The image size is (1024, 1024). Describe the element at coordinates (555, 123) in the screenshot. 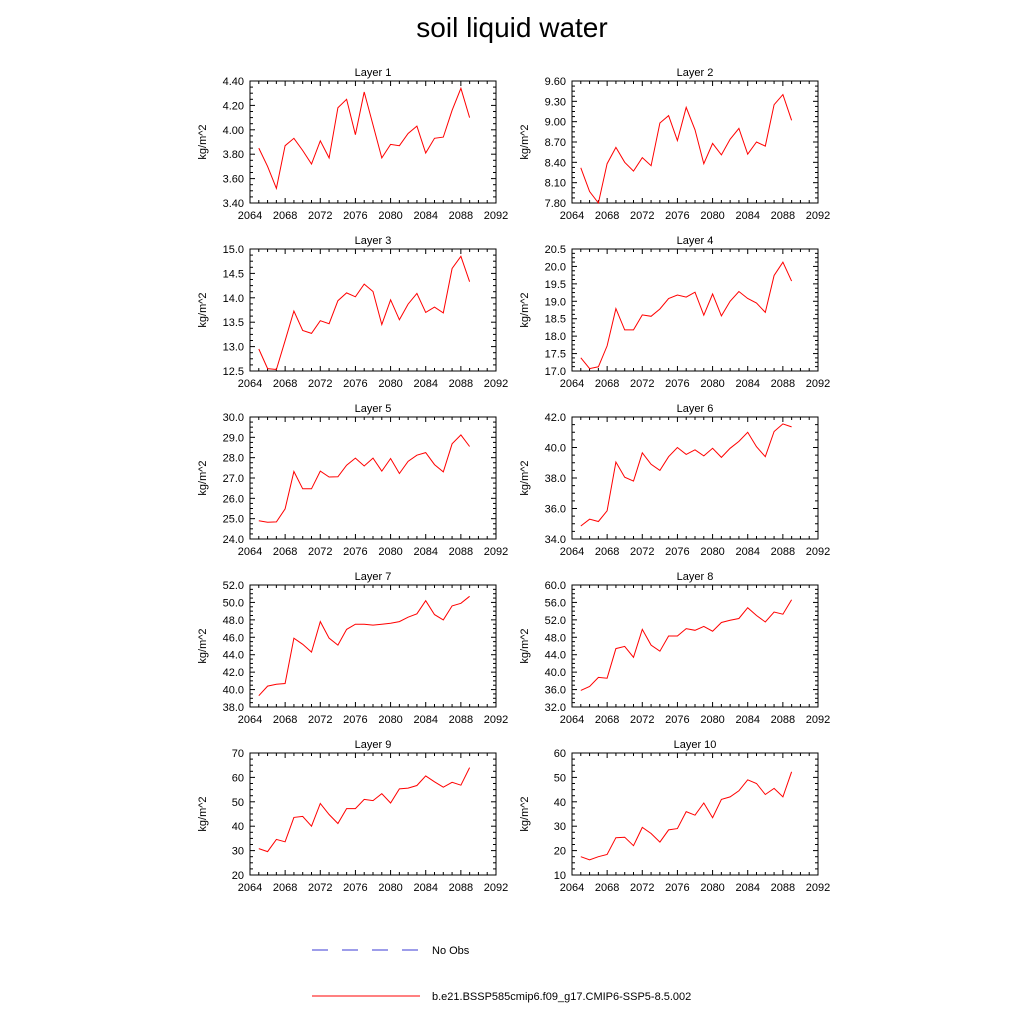

I see `y-tick-label: 9.00` at that location.